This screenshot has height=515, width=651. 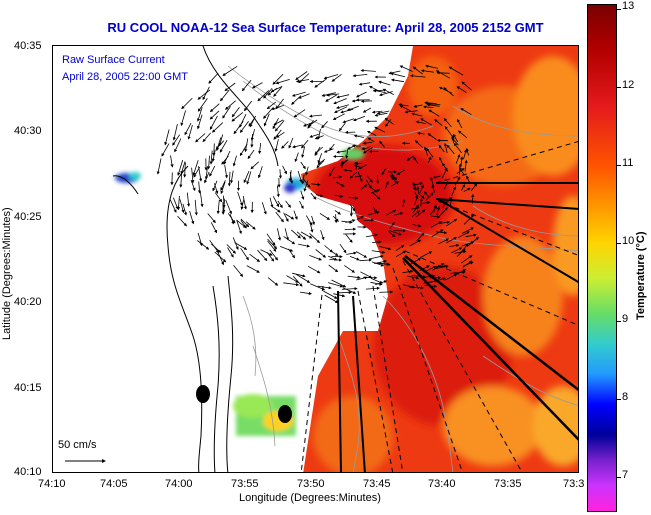 What do you see at coordinates (628, 85) in the screenshot?
I see `colorbar-tick: 12` at bounding box center [628, 85].